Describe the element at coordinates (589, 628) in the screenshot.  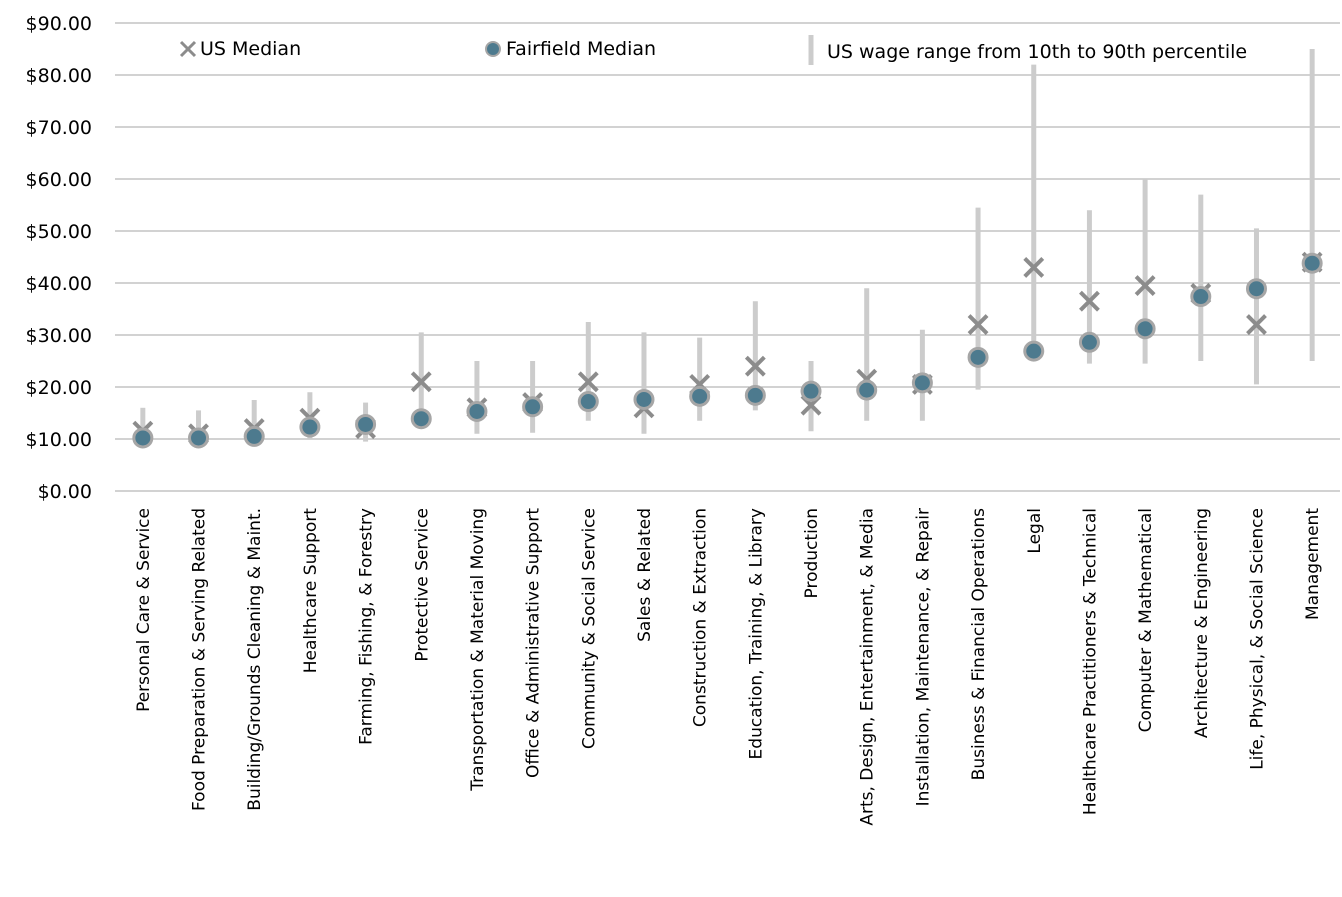
I see `x-category-label: Community & Social Service` at that location.